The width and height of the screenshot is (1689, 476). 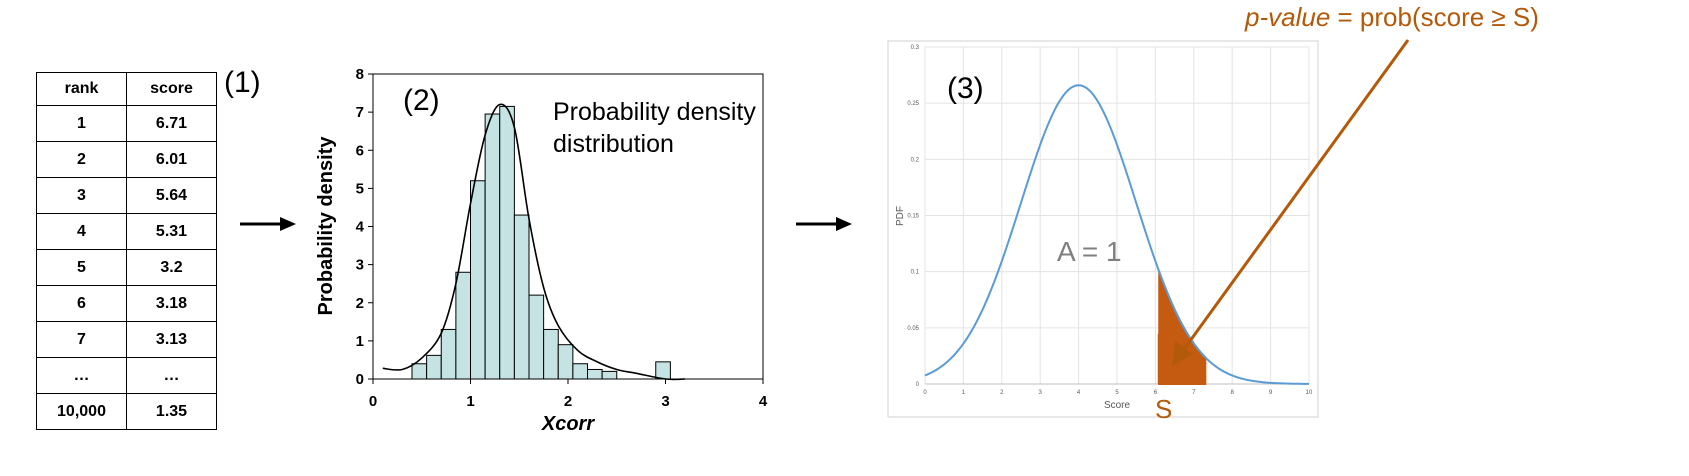 What do you see at coordinates (654, 112) in the screenshot?
I see `annotation-line: Probability density` at bounding box center [654, 112].